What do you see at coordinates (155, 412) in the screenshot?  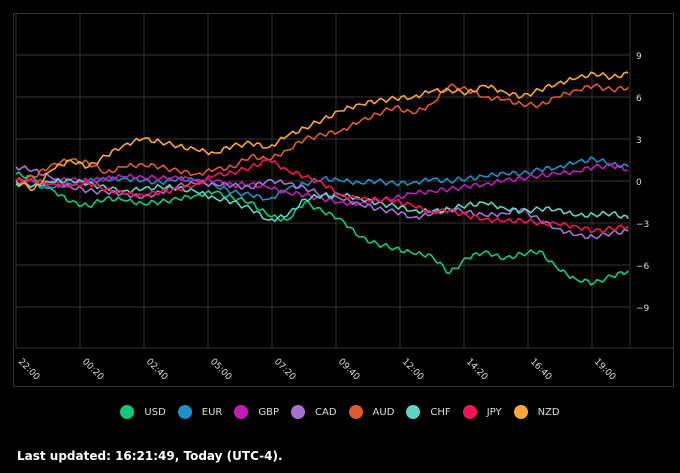 I see `legend-label: USD` at bounding box center [155, 412].